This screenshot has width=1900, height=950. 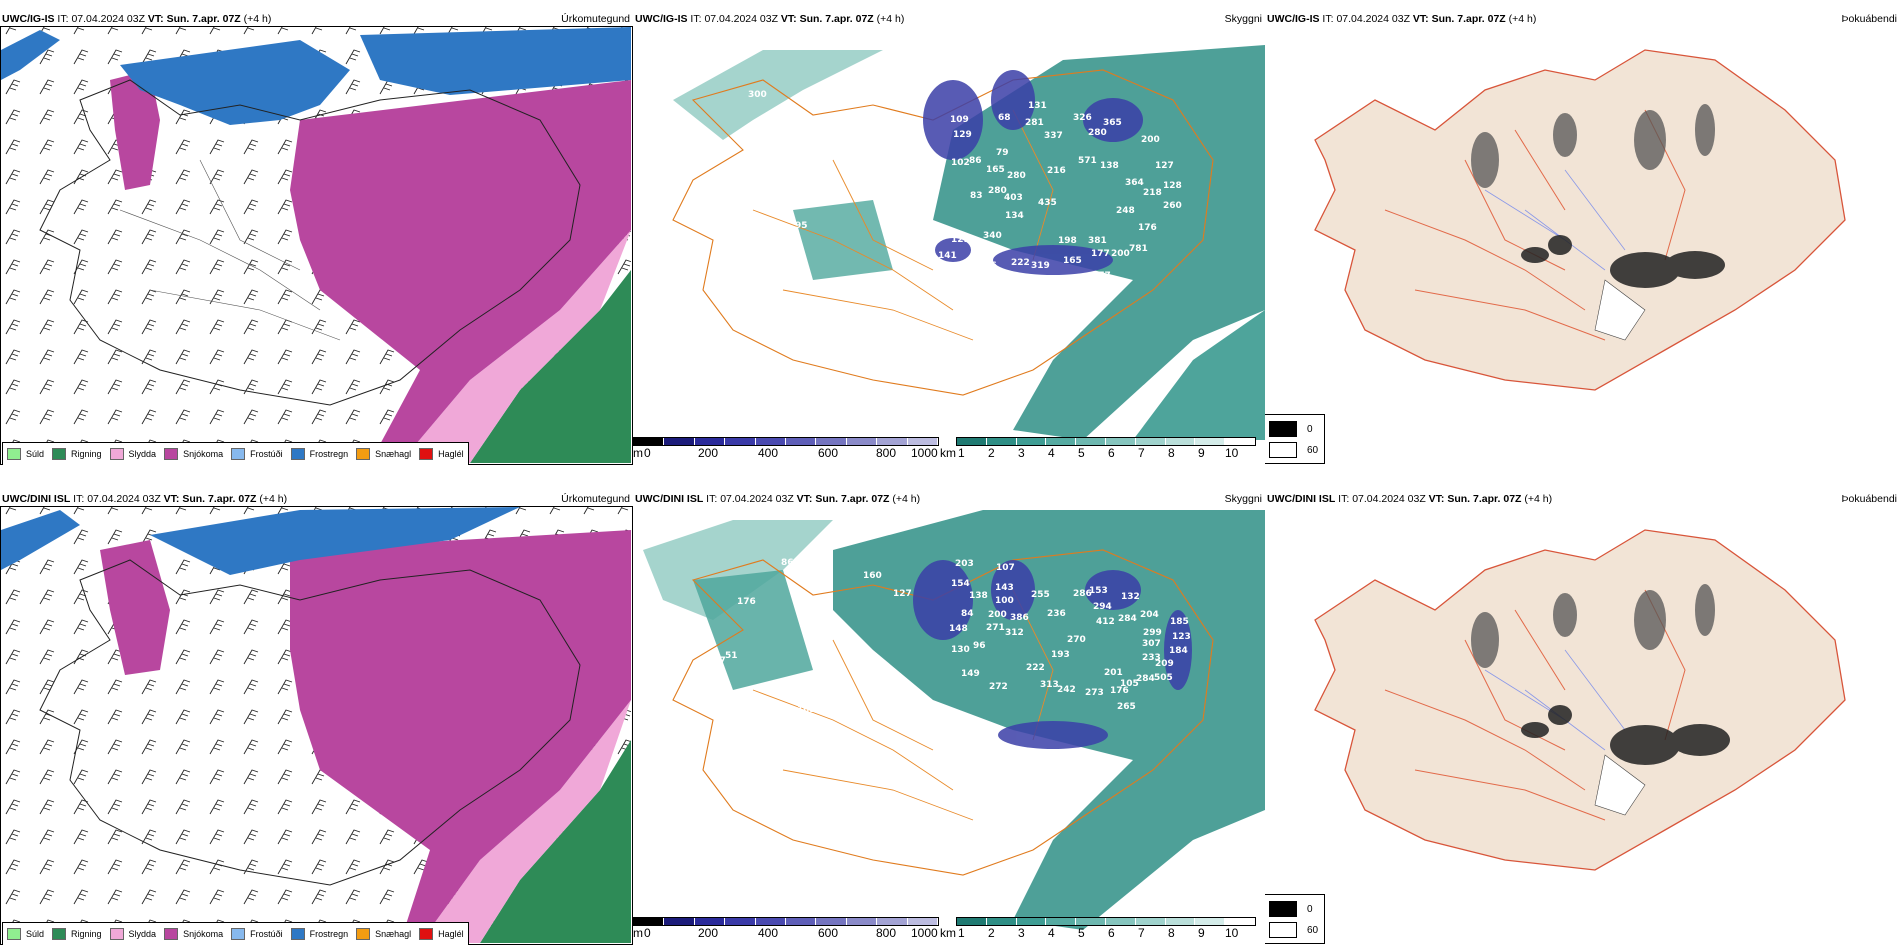 What do you see at coordinates (1147, 228) in the screenshot?
I see `ceiling-label: 176` at bounding box center [1147, 228].